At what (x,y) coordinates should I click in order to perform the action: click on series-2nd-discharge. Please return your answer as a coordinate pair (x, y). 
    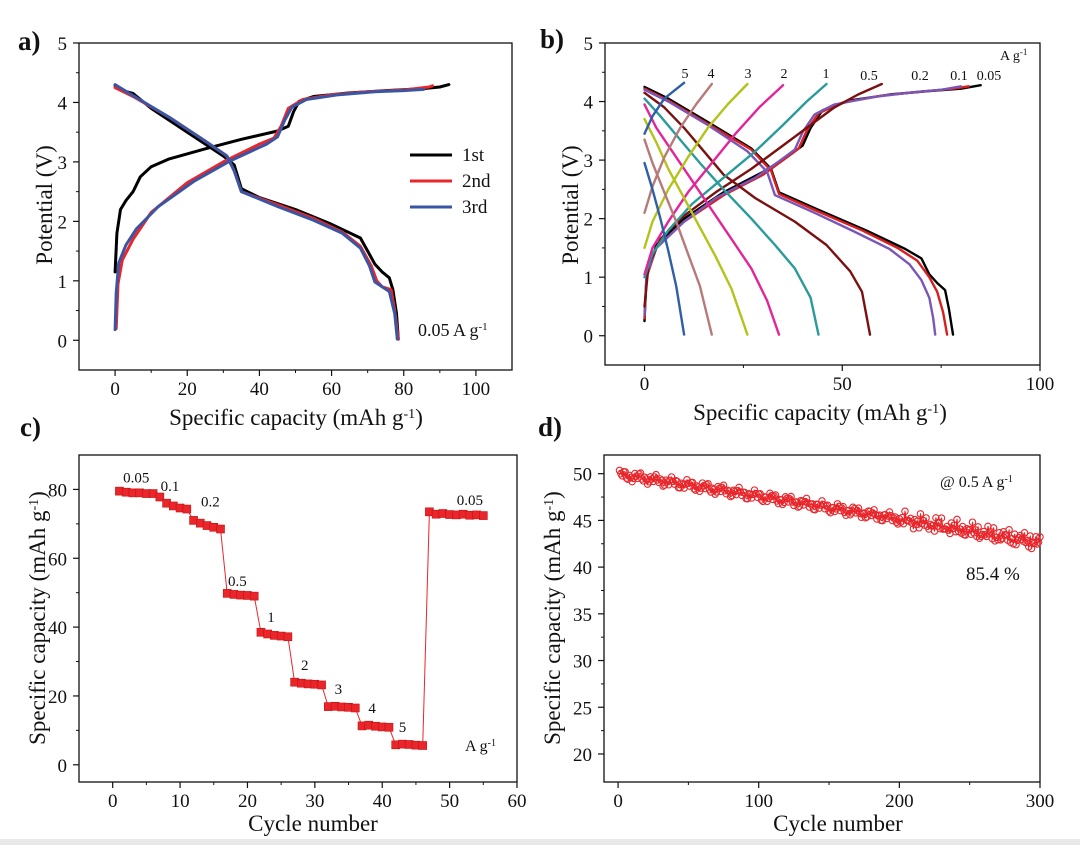
    Looking at the image, I should click on (256, 213).